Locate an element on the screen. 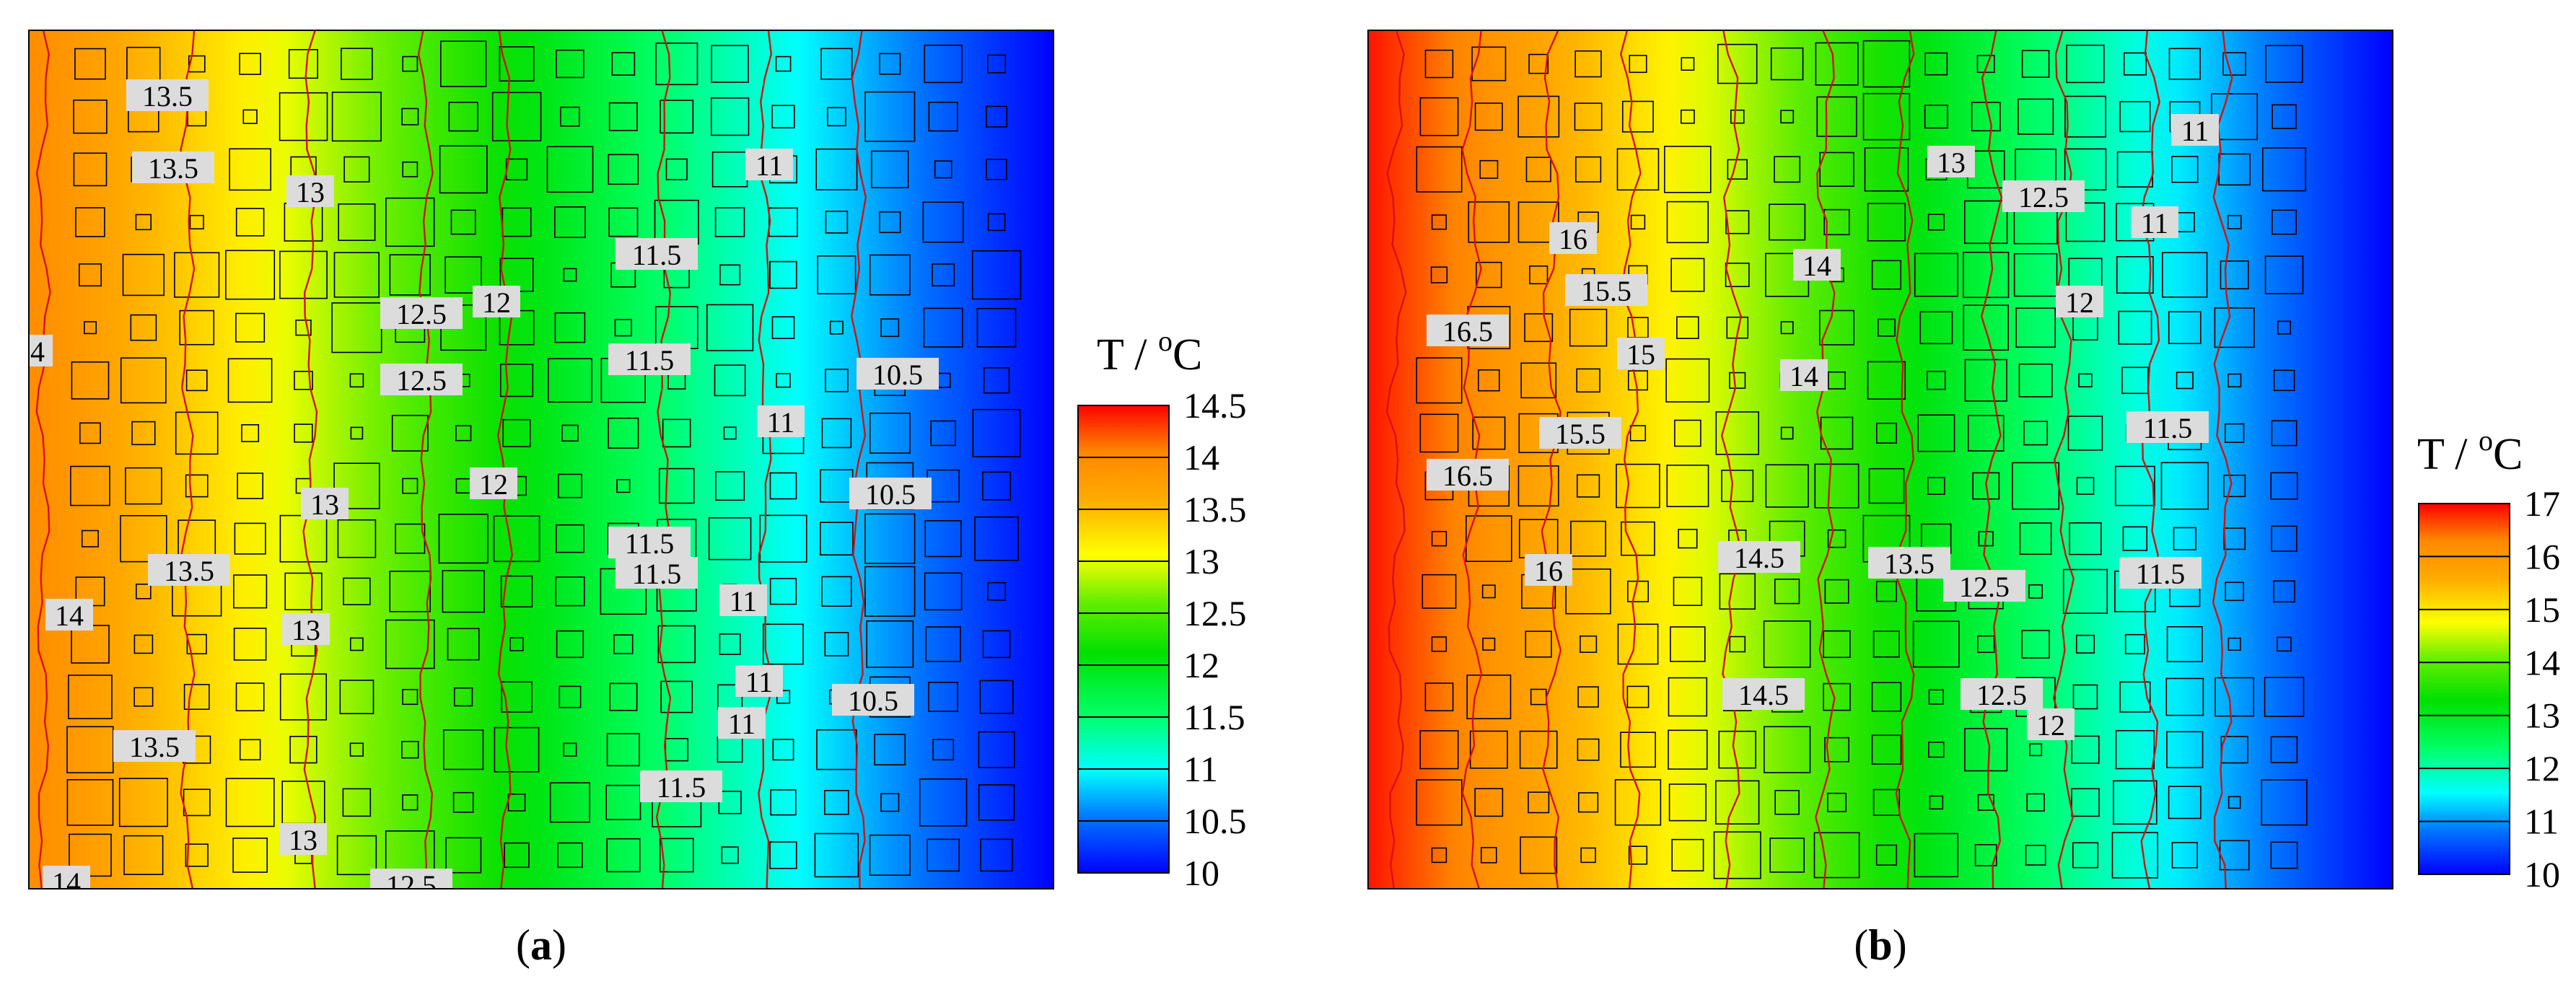  colorbar-tick-label: 17 is located at coordinates (2542, 504).